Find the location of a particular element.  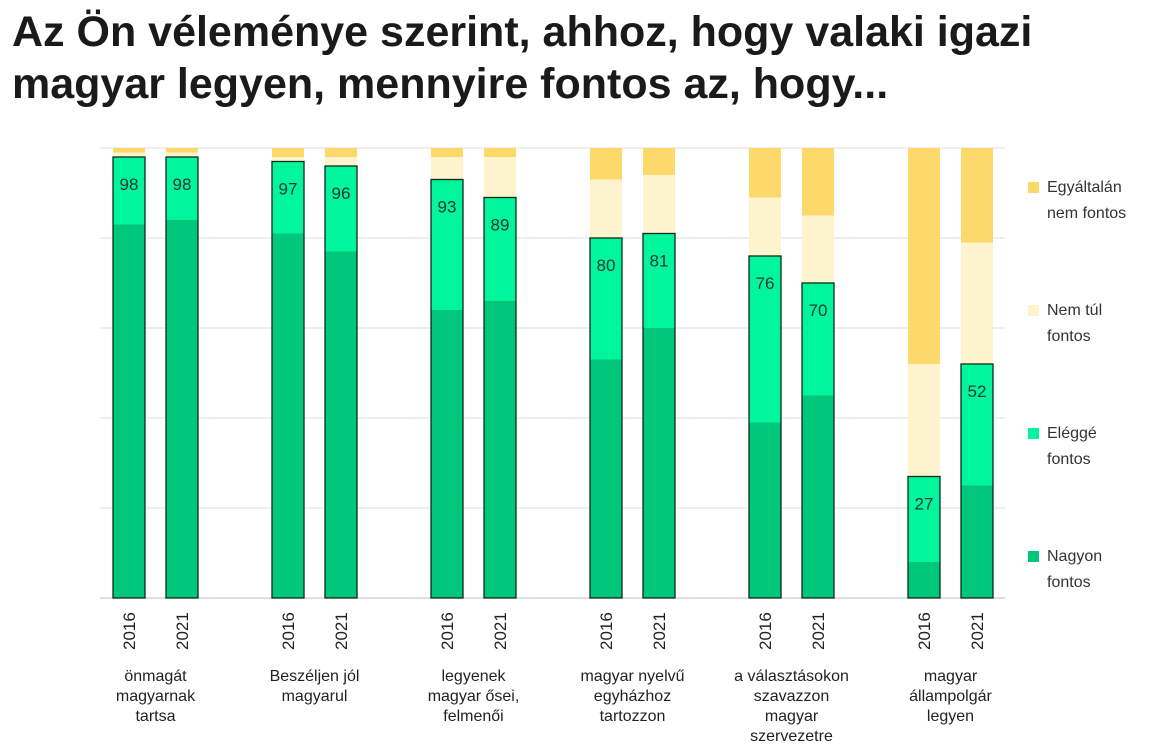

data-label: 70 is located at coordinates (818, 310).